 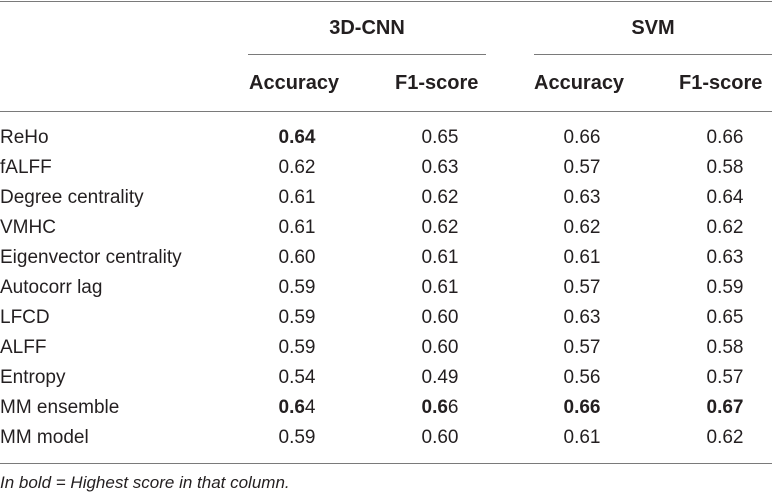 What do you see at coordinates (453, 407) in the screenshot?
I see `value-regular-part: 6` at bounding box center [453, 407].